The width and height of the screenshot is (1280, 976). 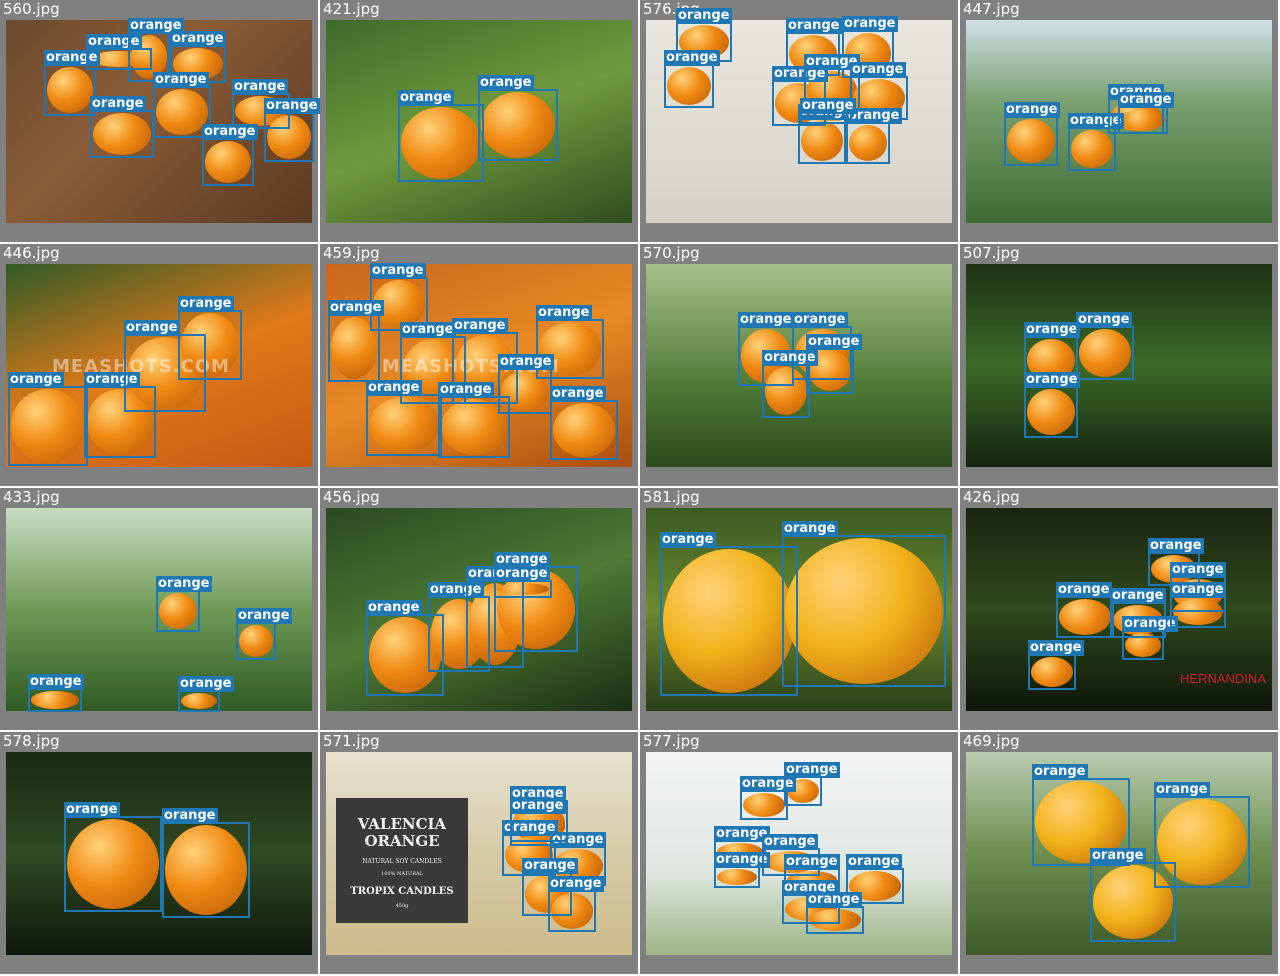 I want to click on image-tile: 507.jpg, so click(x=1119, y=365).